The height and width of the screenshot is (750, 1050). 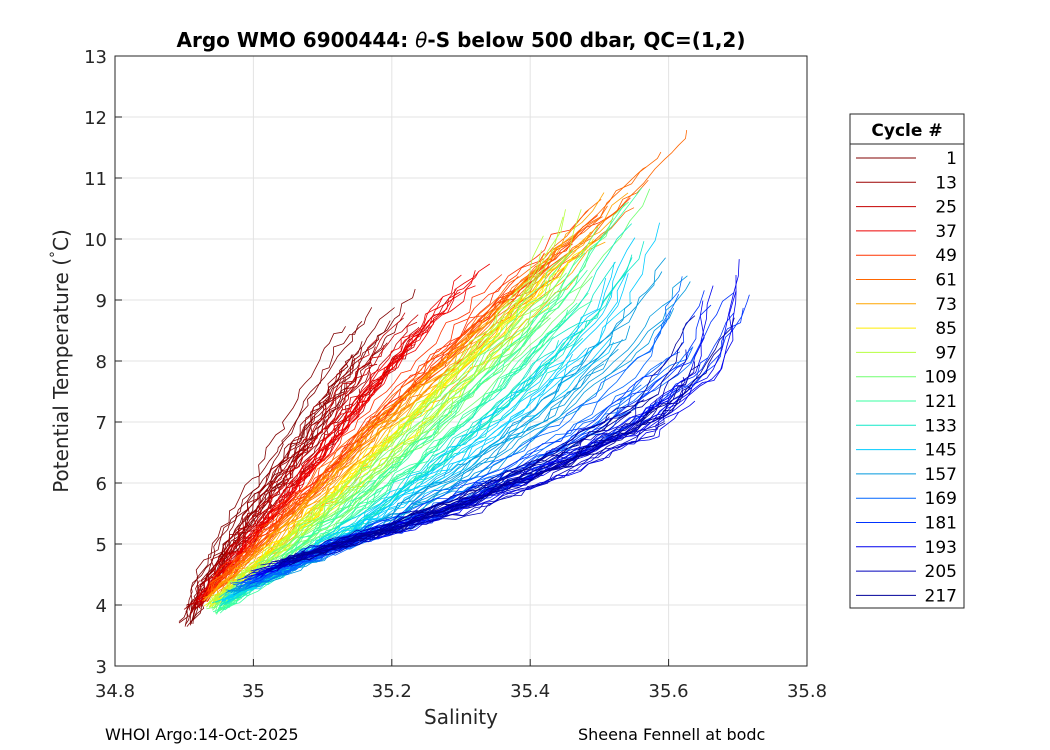 What do you see at coordinates (941, 572) in the screenshot?
I see `legend-label: 205` at bounding box center [941, 572].